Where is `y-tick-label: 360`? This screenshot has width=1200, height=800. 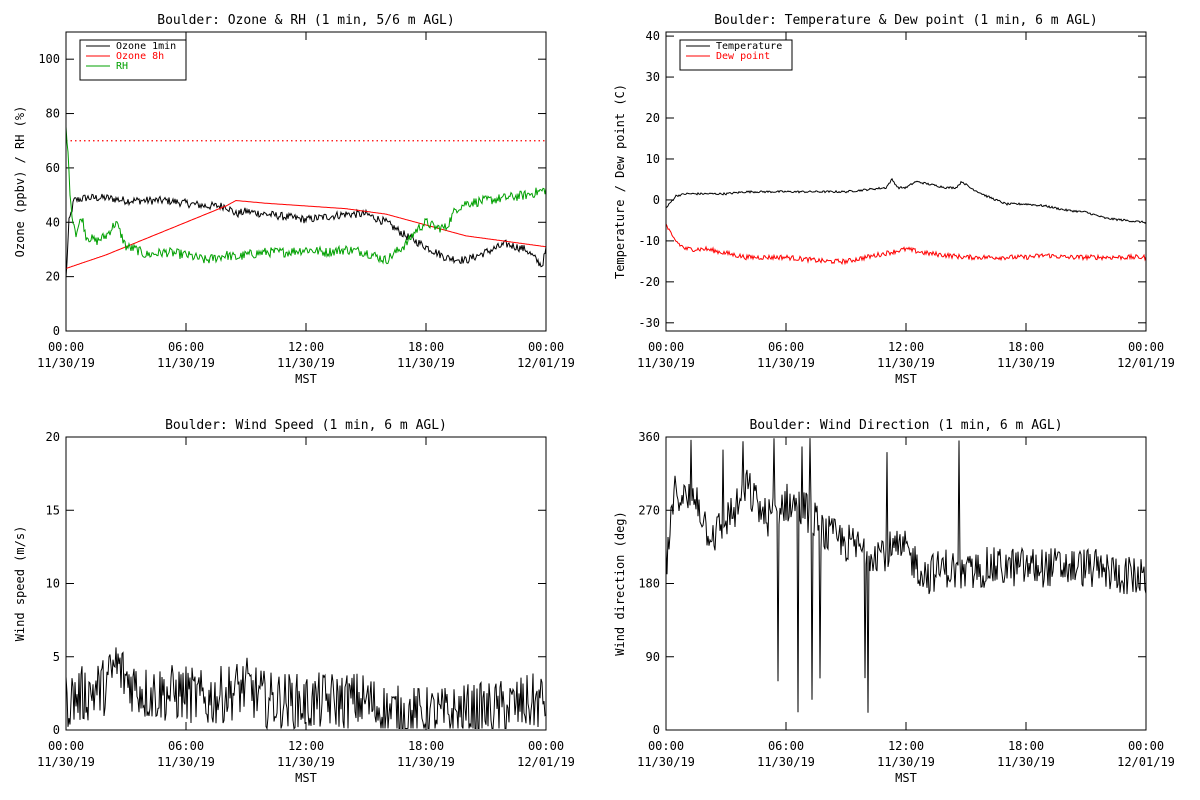 y-tick-label: 360 is located at coordinates (649, 437).